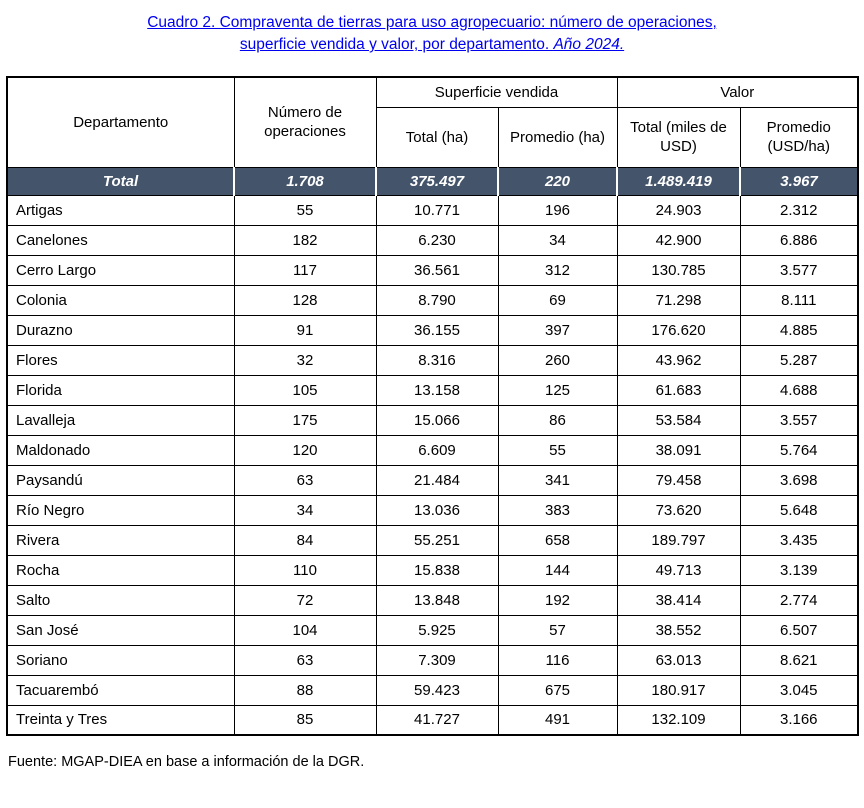  What do you see at coordinates (437, 181) in the screenshot?
I see `total-value-cell: 375.497` at bounding box center [437, 181].